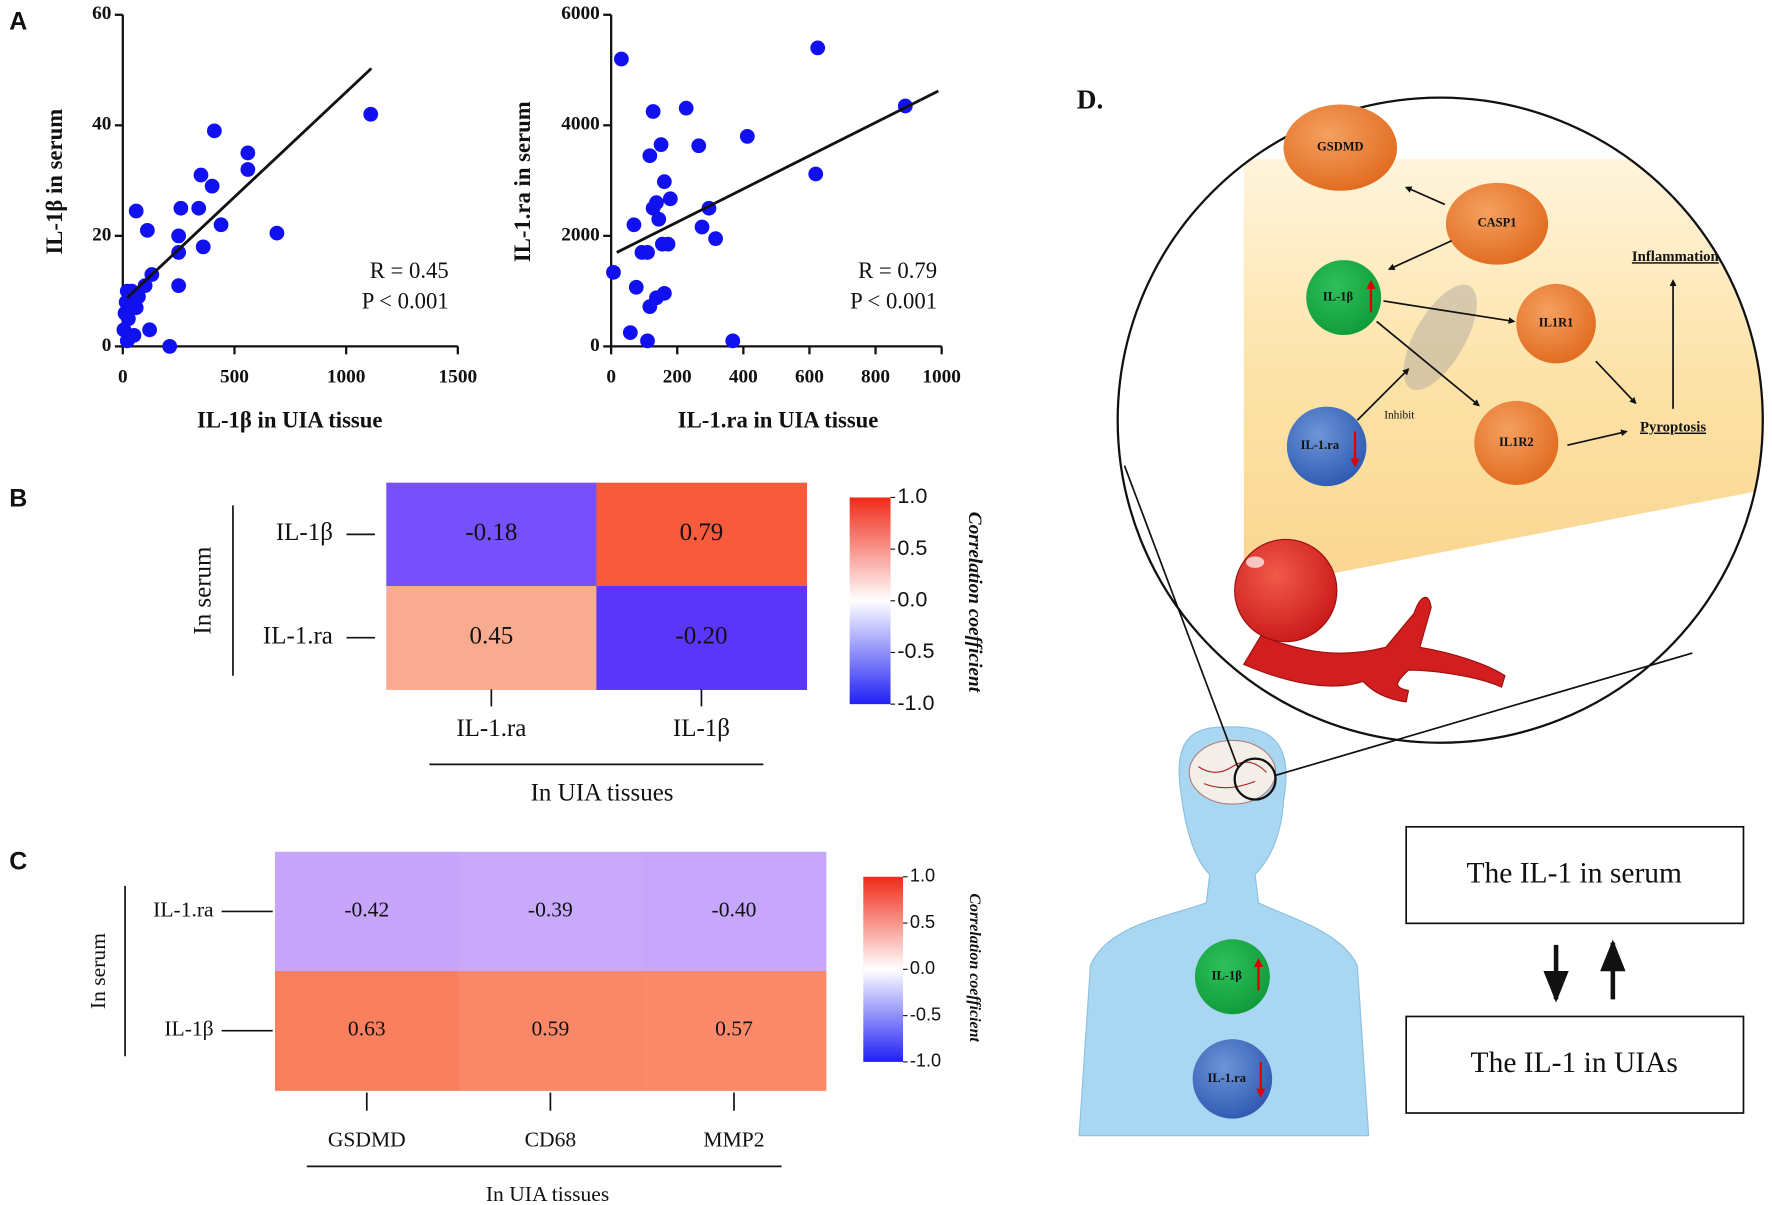  I want to click on col-label: CD68, so click(551, 1139).